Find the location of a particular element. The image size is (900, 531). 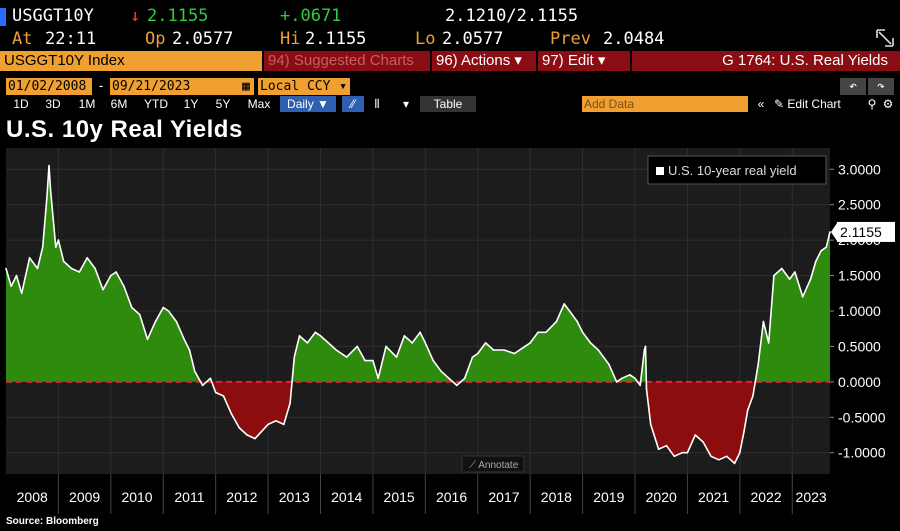

x-tick-label: 2011 is located at coordinates (189, 497).